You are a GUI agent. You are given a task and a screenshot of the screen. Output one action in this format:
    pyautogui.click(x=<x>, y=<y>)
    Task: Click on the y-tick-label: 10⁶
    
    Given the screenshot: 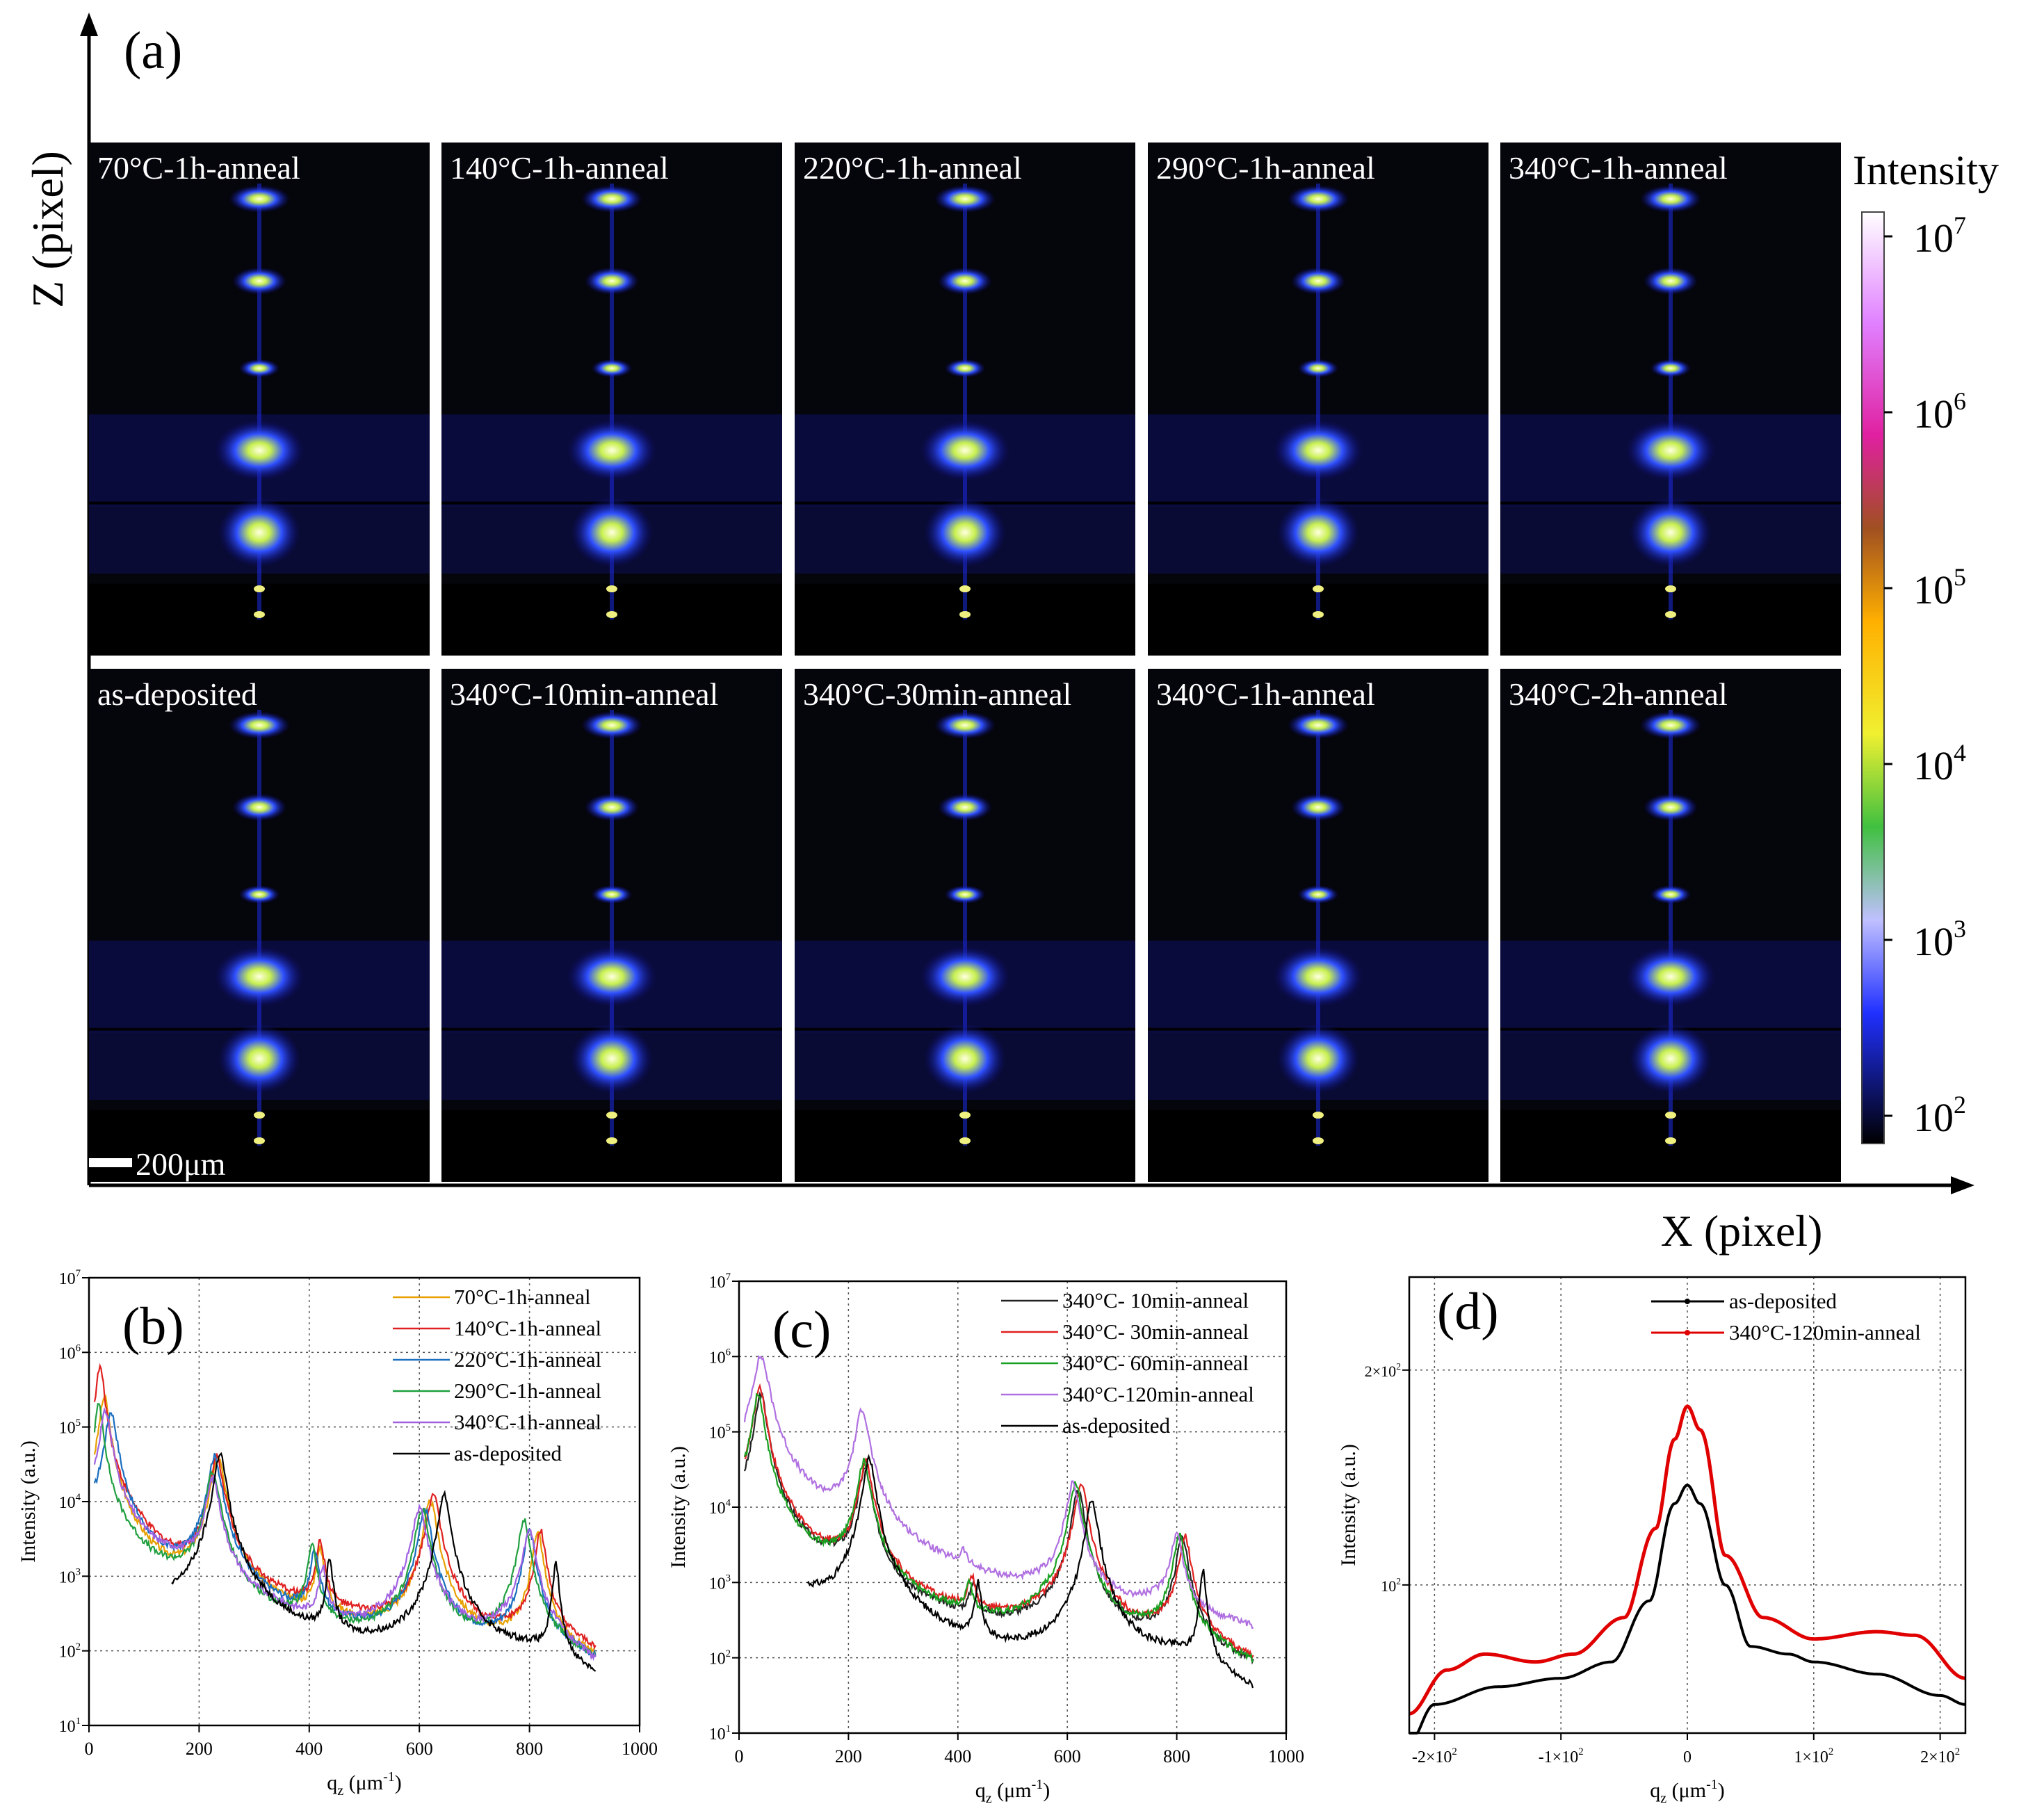 What is the action you would take?
    pyautogui.click(x=720, y=1357)
    